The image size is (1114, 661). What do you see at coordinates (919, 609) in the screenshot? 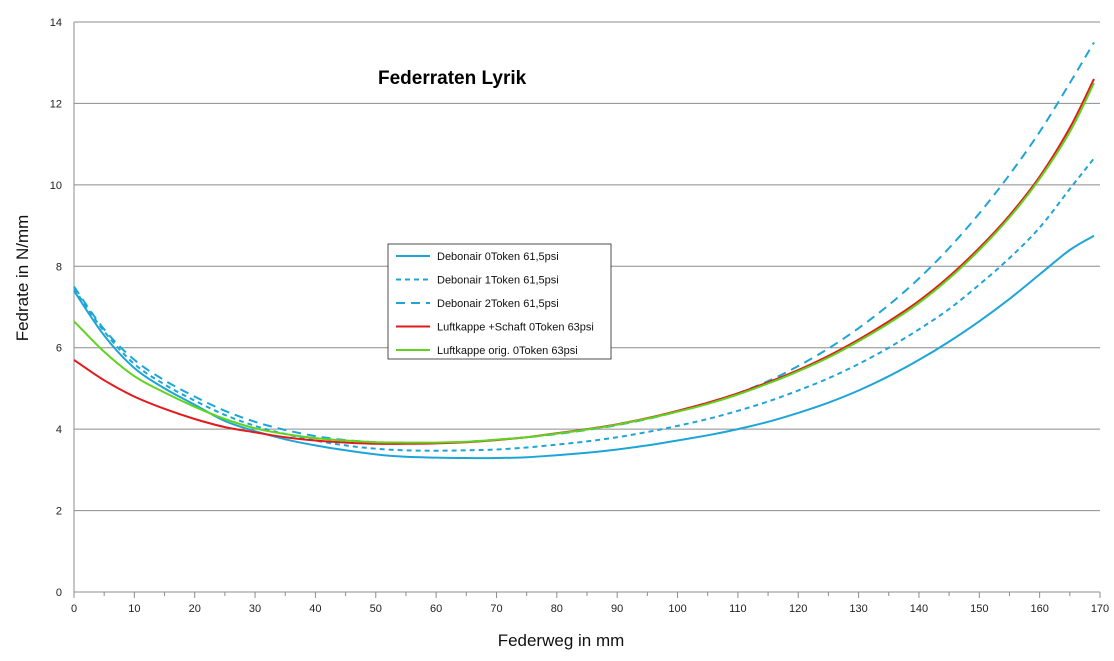
I see `x-tick-label: 140` at bounding box center [919, 609].